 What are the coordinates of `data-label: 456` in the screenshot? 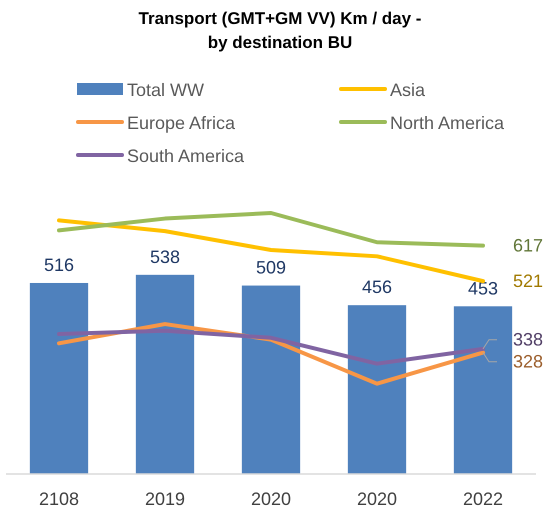 It's located at (377, 287).